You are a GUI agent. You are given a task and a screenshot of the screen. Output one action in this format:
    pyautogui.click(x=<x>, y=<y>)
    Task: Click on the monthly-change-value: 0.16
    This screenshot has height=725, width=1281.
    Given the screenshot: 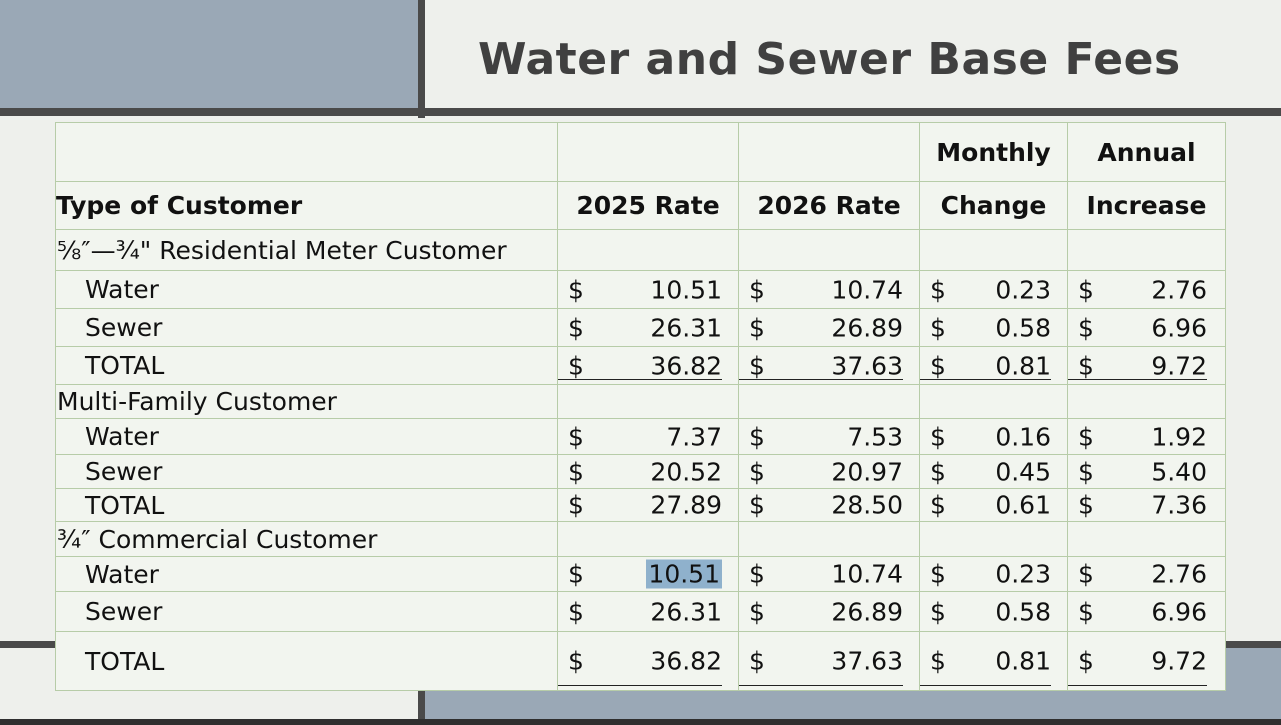 What is the action you would take?
    pyautogui.click(x=1023, y=436)
    